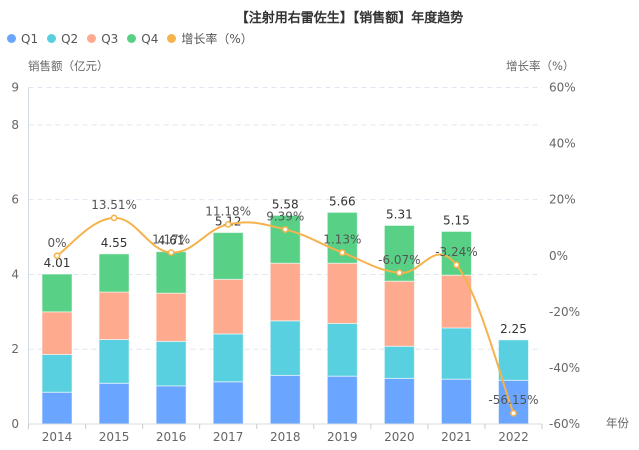 This screenshot has height=450, width=639. I want to click on bar-total-label: 5.15, so click(456, 220).